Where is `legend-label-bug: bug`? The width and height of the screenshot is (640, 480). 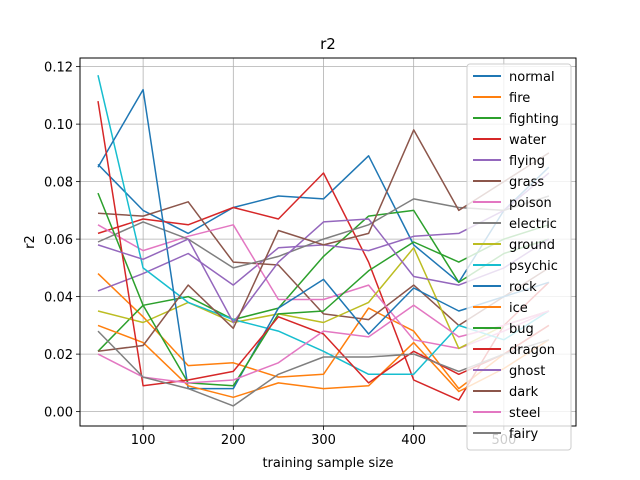 legend-label-bug: bug is located at coordinates (521, 329).